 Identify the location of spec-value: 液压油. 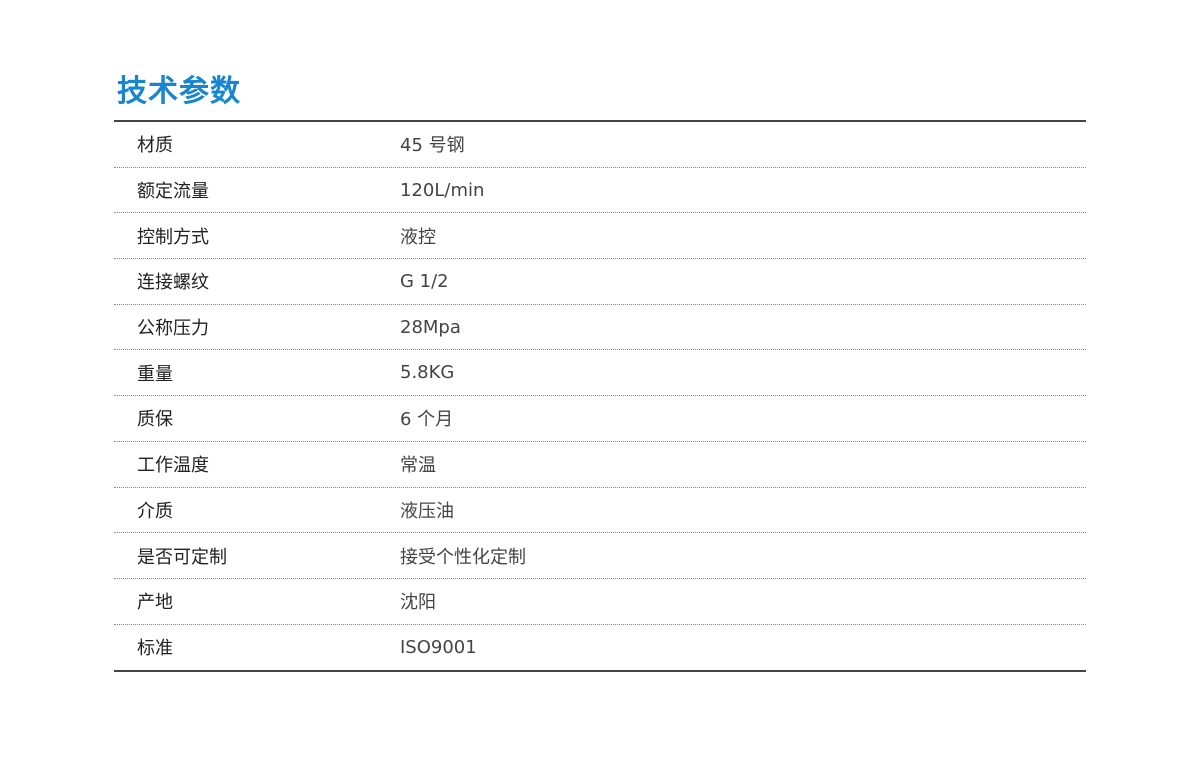
(427, 511).